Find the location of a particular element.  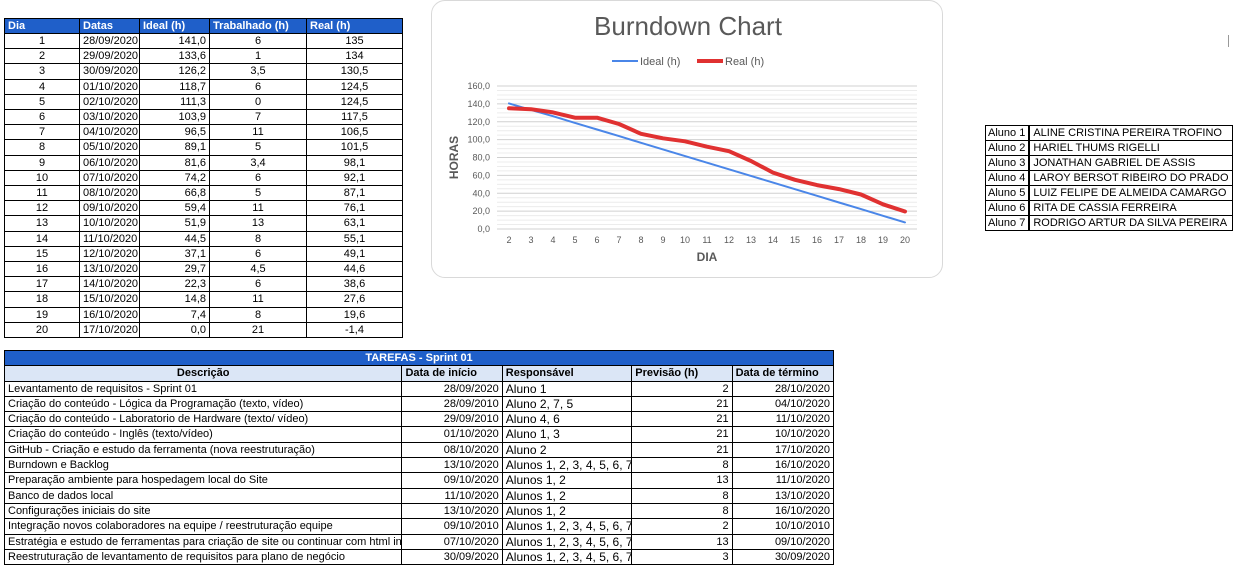

task-cell: 01/10/2020 is located at coordinates (452, 434).